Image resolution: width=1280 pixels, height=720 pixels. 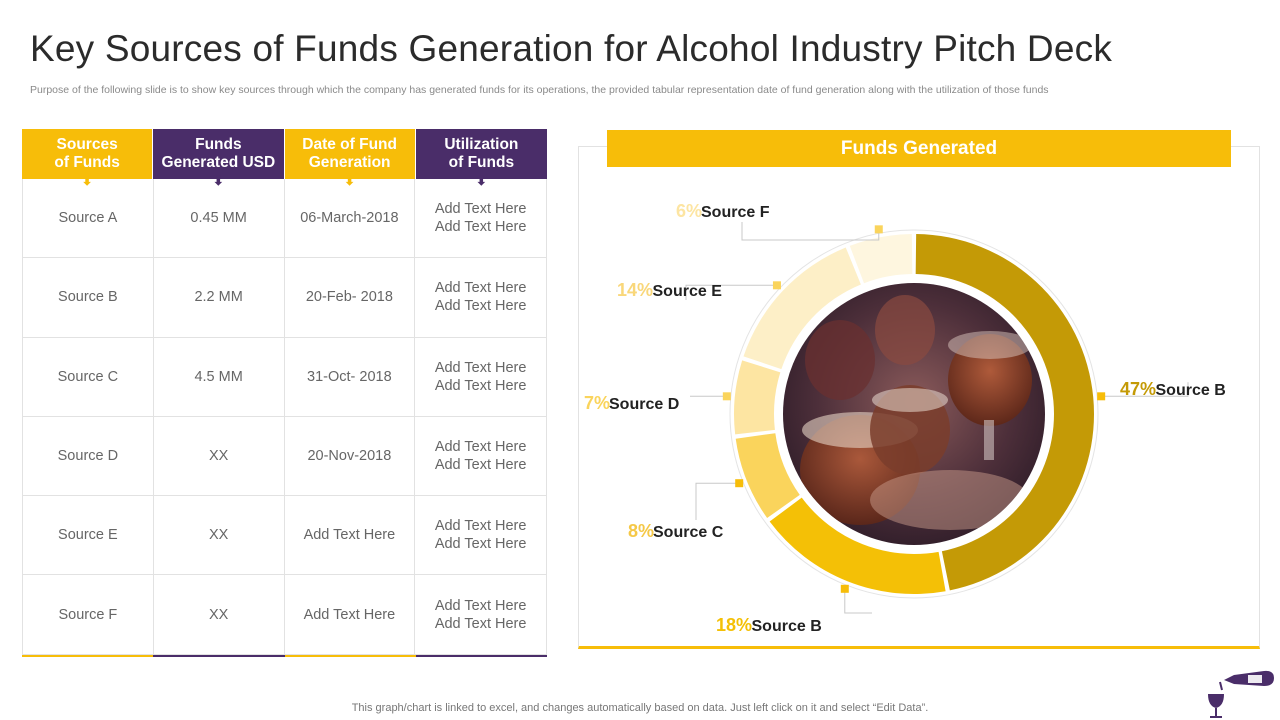 I want to click on cell-source: Source B, so click(x=88, y=297).